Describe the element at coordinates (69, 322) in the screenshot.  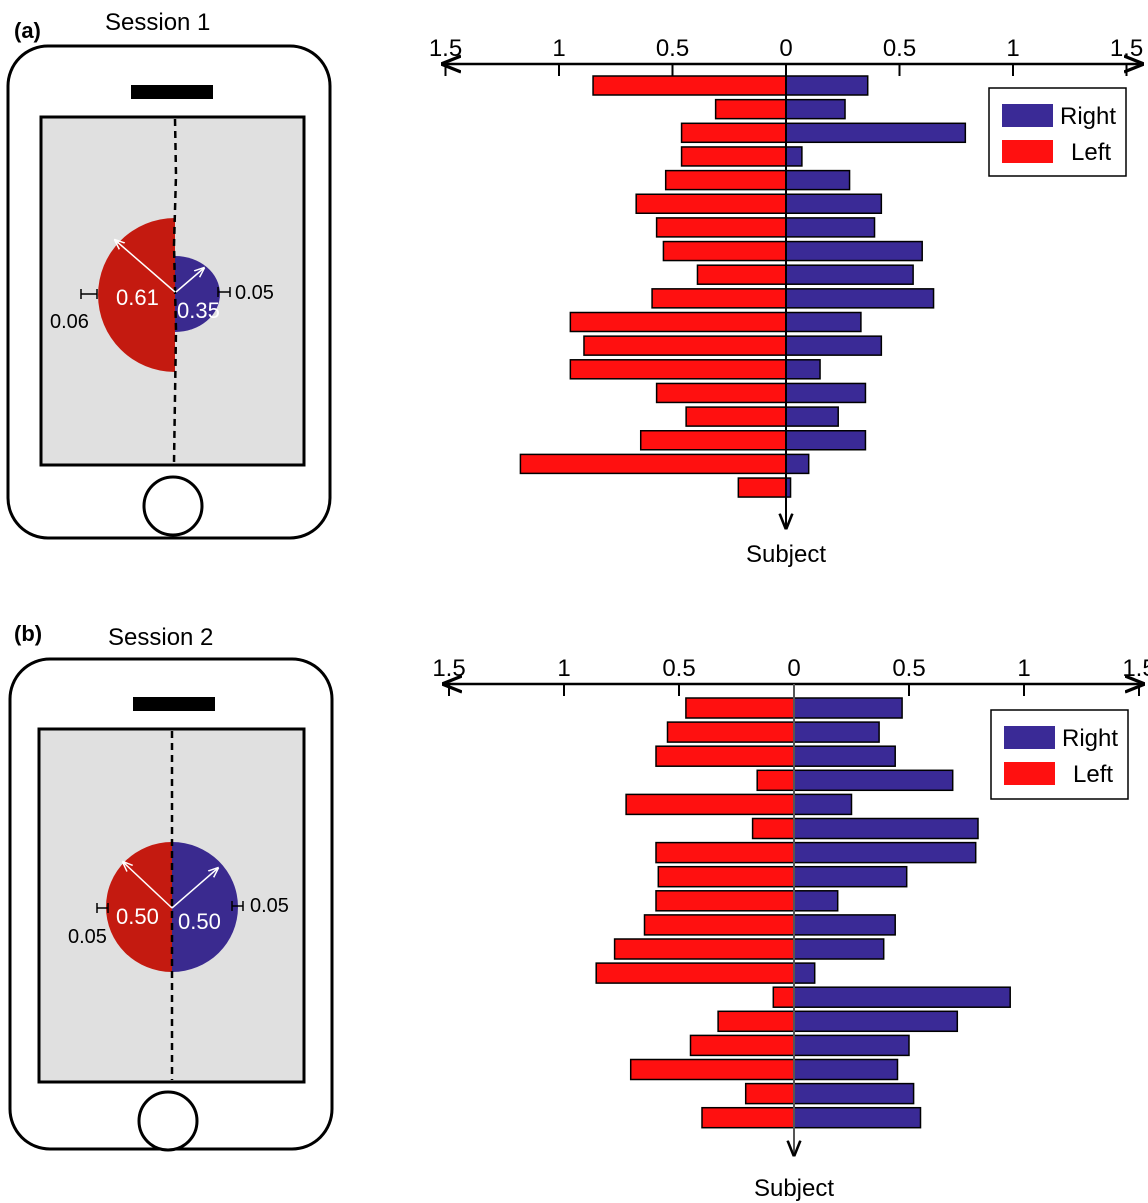
I see `left-error-label: 0.06` at that location.